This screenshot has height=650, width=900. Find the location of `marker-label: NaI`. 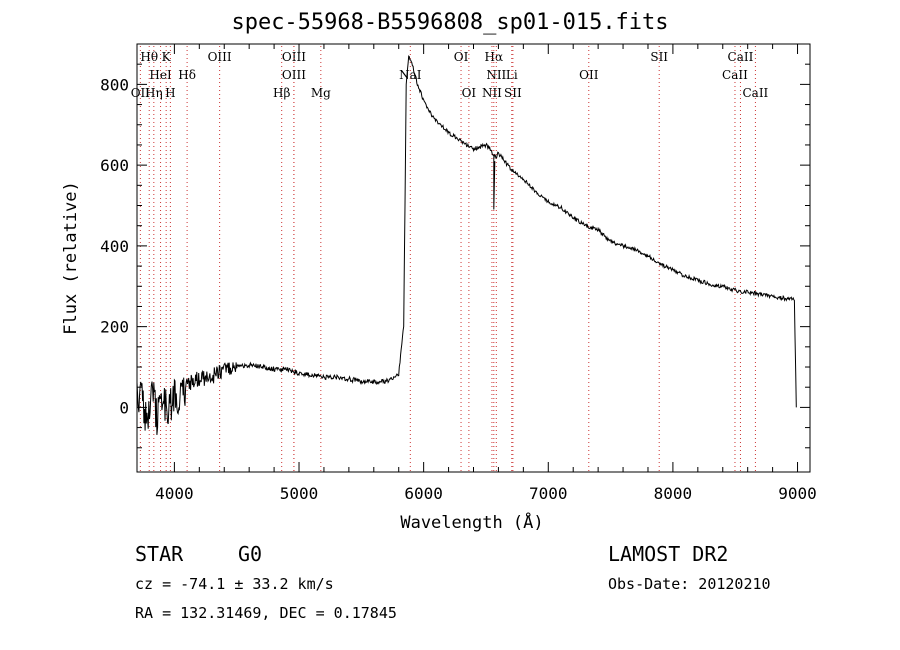

marker-label: NaI is located at coordinates (410, 75).